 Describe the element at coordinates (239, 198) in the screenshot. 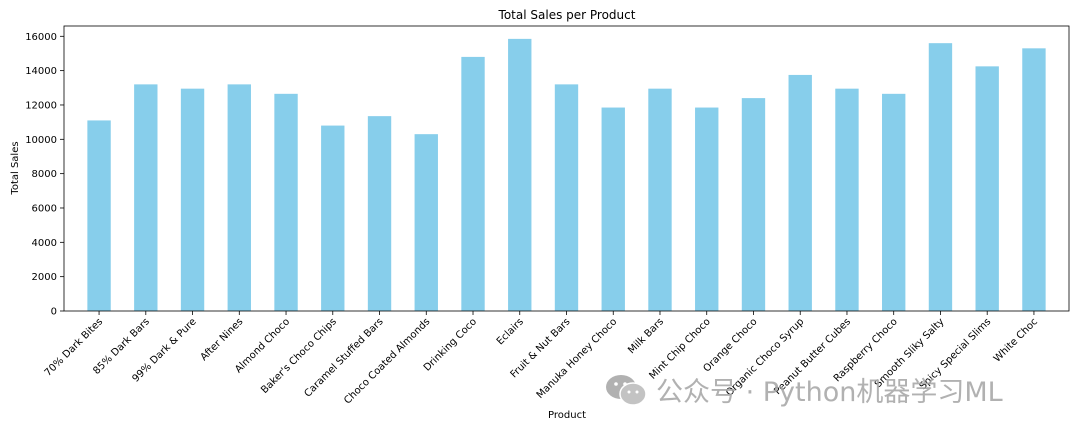

I see `bar-after-nines` at that location.